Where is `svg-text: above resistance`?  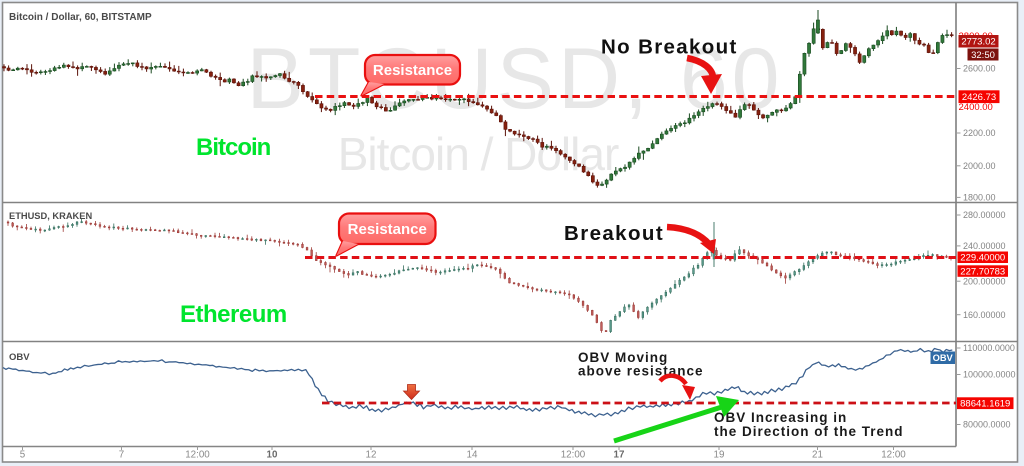
svg-text: above resistance is located at coordinates (641, 371).